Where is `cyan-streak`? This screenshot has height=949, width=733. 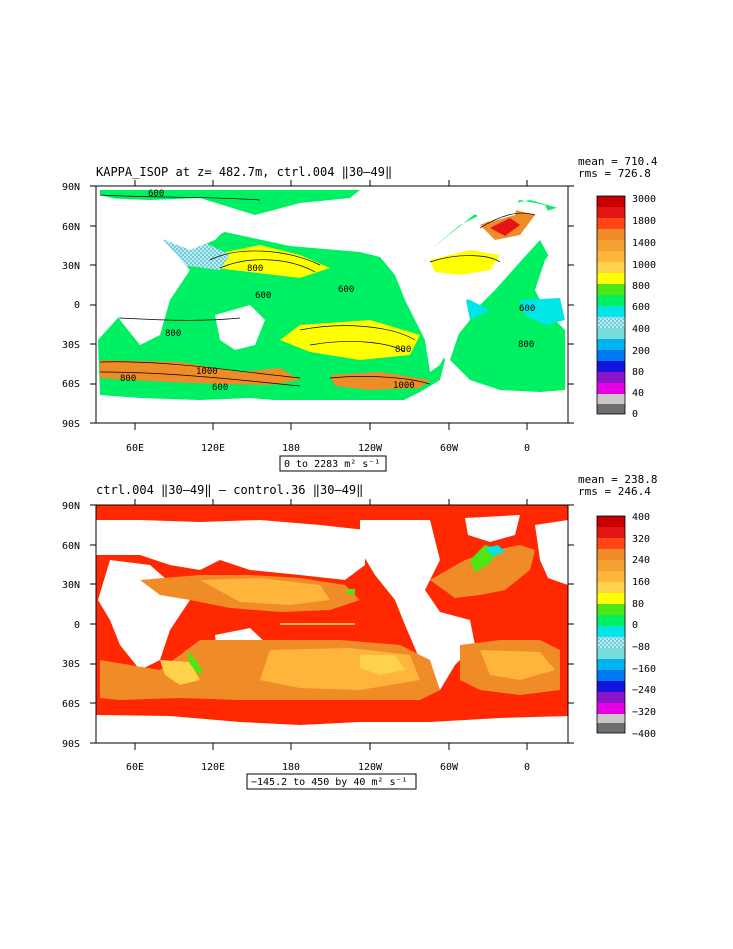 cyan-streak is located at coordinates (495, 550).